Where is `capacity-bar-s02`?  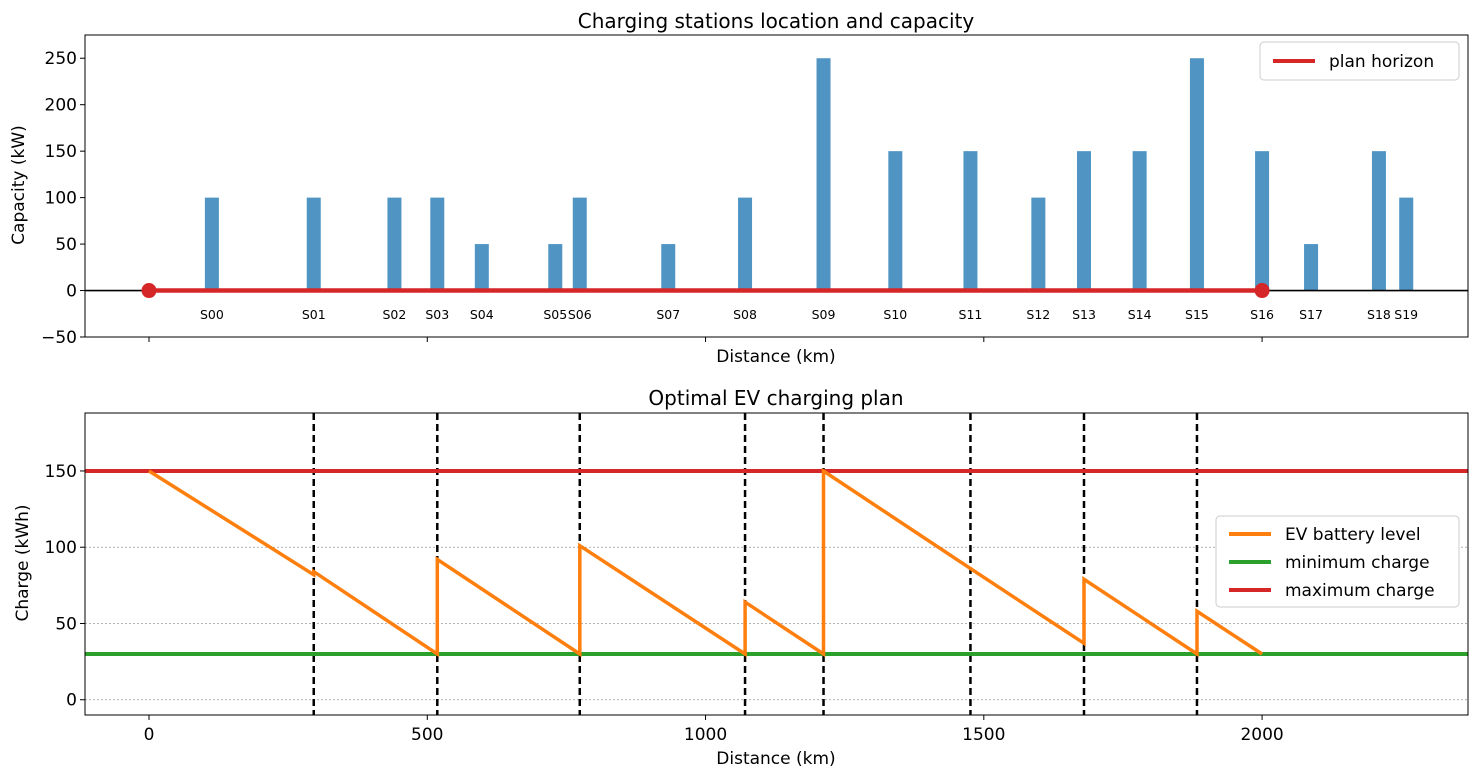
capacity-bar-s02 is located at coordinates (394, 244).